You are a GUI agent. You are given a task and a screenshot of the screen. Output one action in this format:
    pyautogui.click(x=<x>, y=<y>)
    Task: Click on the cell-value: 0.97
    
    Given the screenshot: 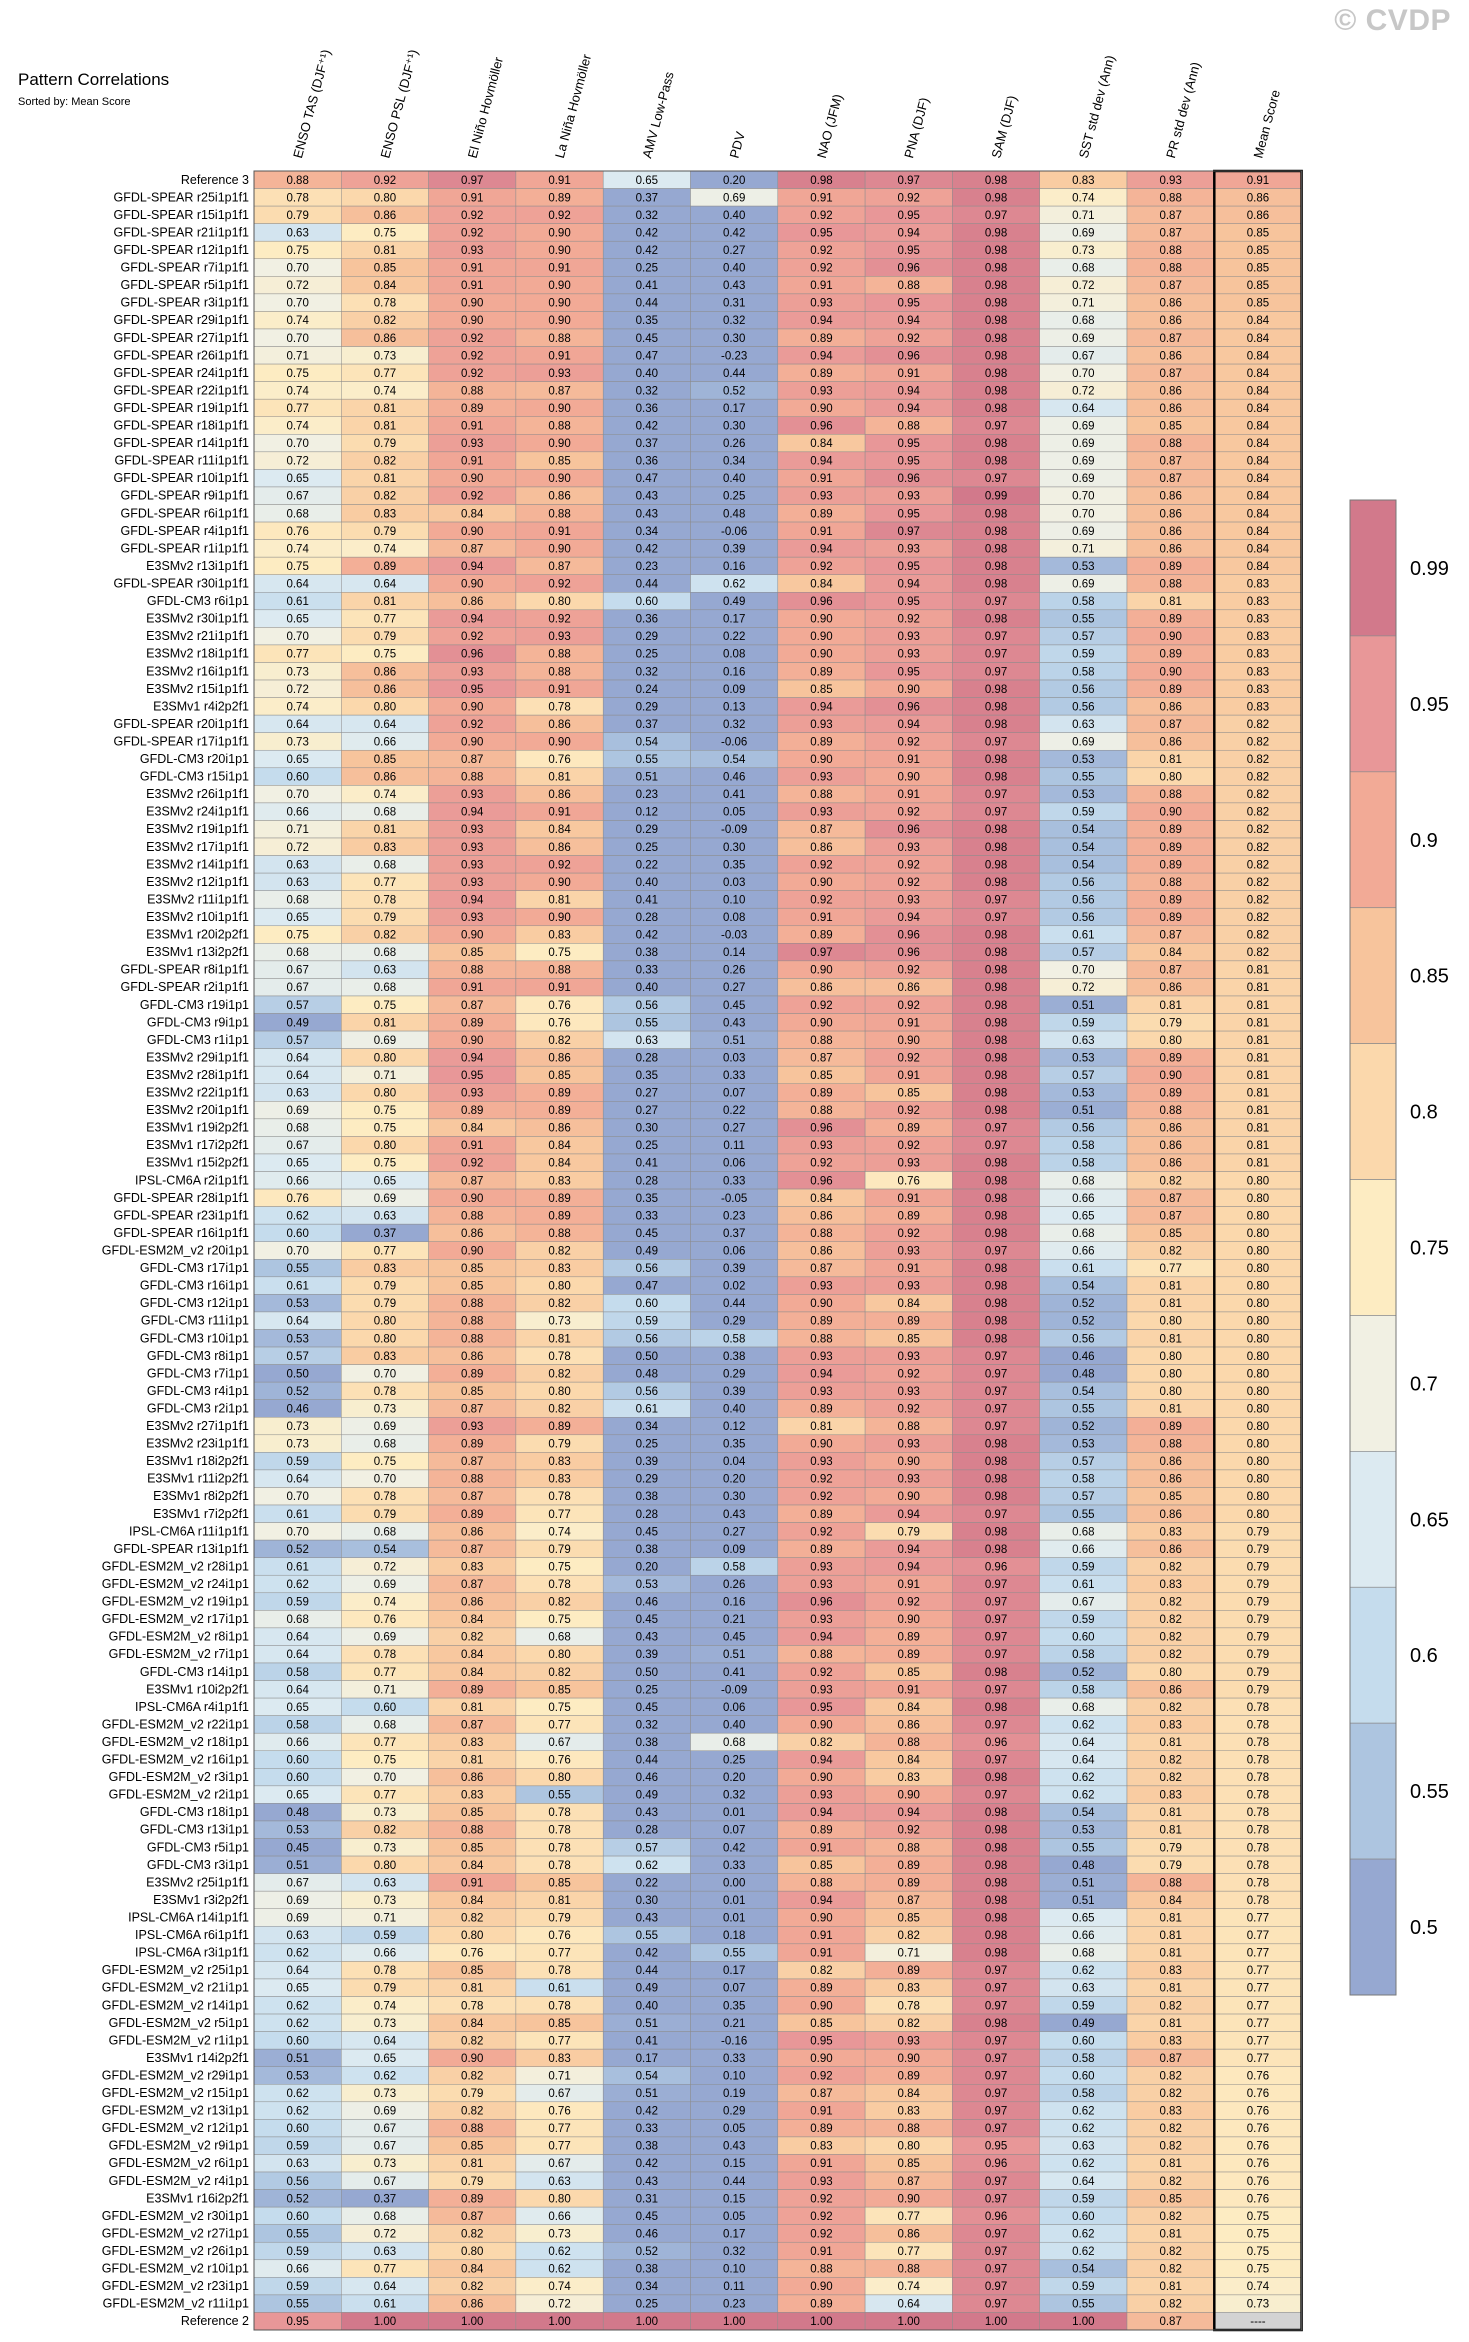 What is the action you would take?
    pyautogui.click(x=996, y=2112)
    